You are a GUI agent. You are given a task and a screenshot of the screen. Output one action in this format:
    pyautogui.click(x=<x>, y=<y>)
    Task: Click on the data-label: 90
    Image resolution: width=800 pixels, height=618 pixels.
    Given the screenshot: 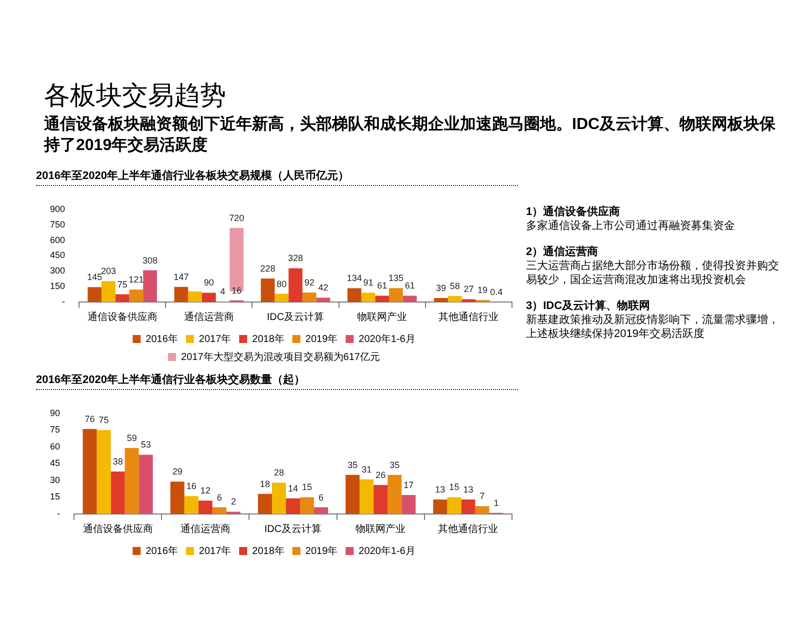 What is the action you would take?
    pyautogui.click(x=209, y=283)
    